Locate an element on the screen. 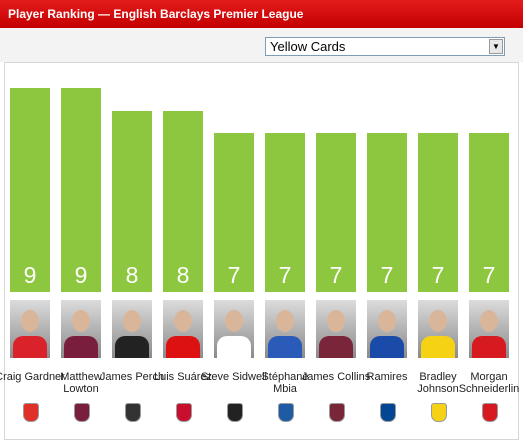 This screenshot has height=444, width=523. dropdown-value: Yellow Cards is located at coordinates (308, 46).